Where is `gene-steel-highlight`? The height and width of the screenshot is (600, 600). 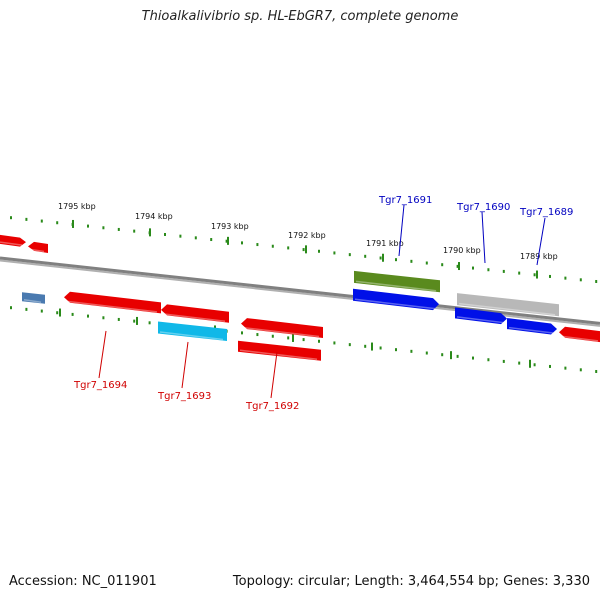
gene-steel-highlight is located at coordinates (32, 300).